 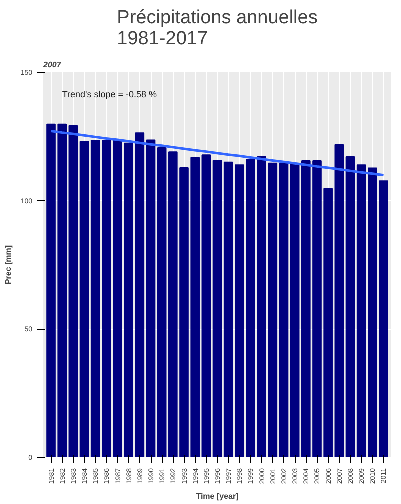 What do you see at coordinates (8, 265) in the screenshot?
I see `y-axis-title: Prec [mm]` at bounding box center [8, 265].